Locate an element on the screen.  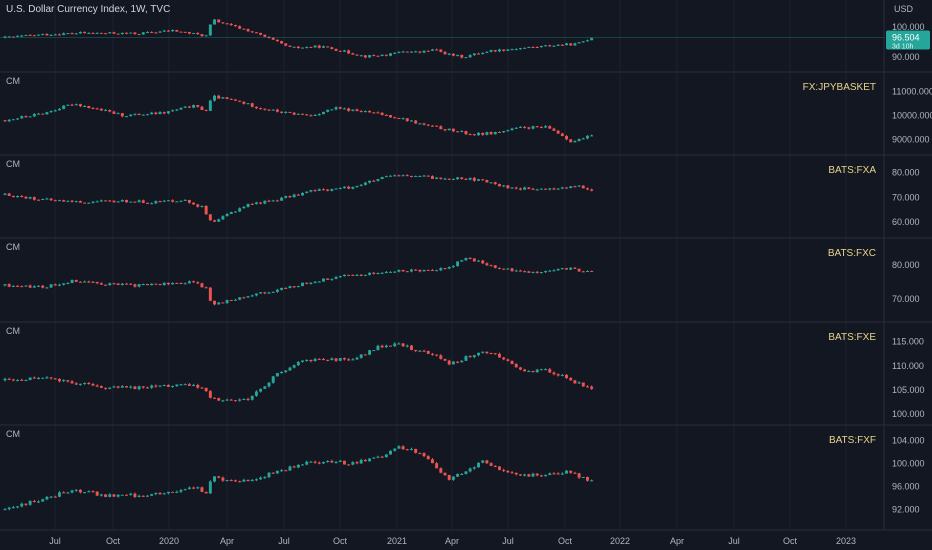
y-tick-label: 90.000 is located at coordinates (906, 57).